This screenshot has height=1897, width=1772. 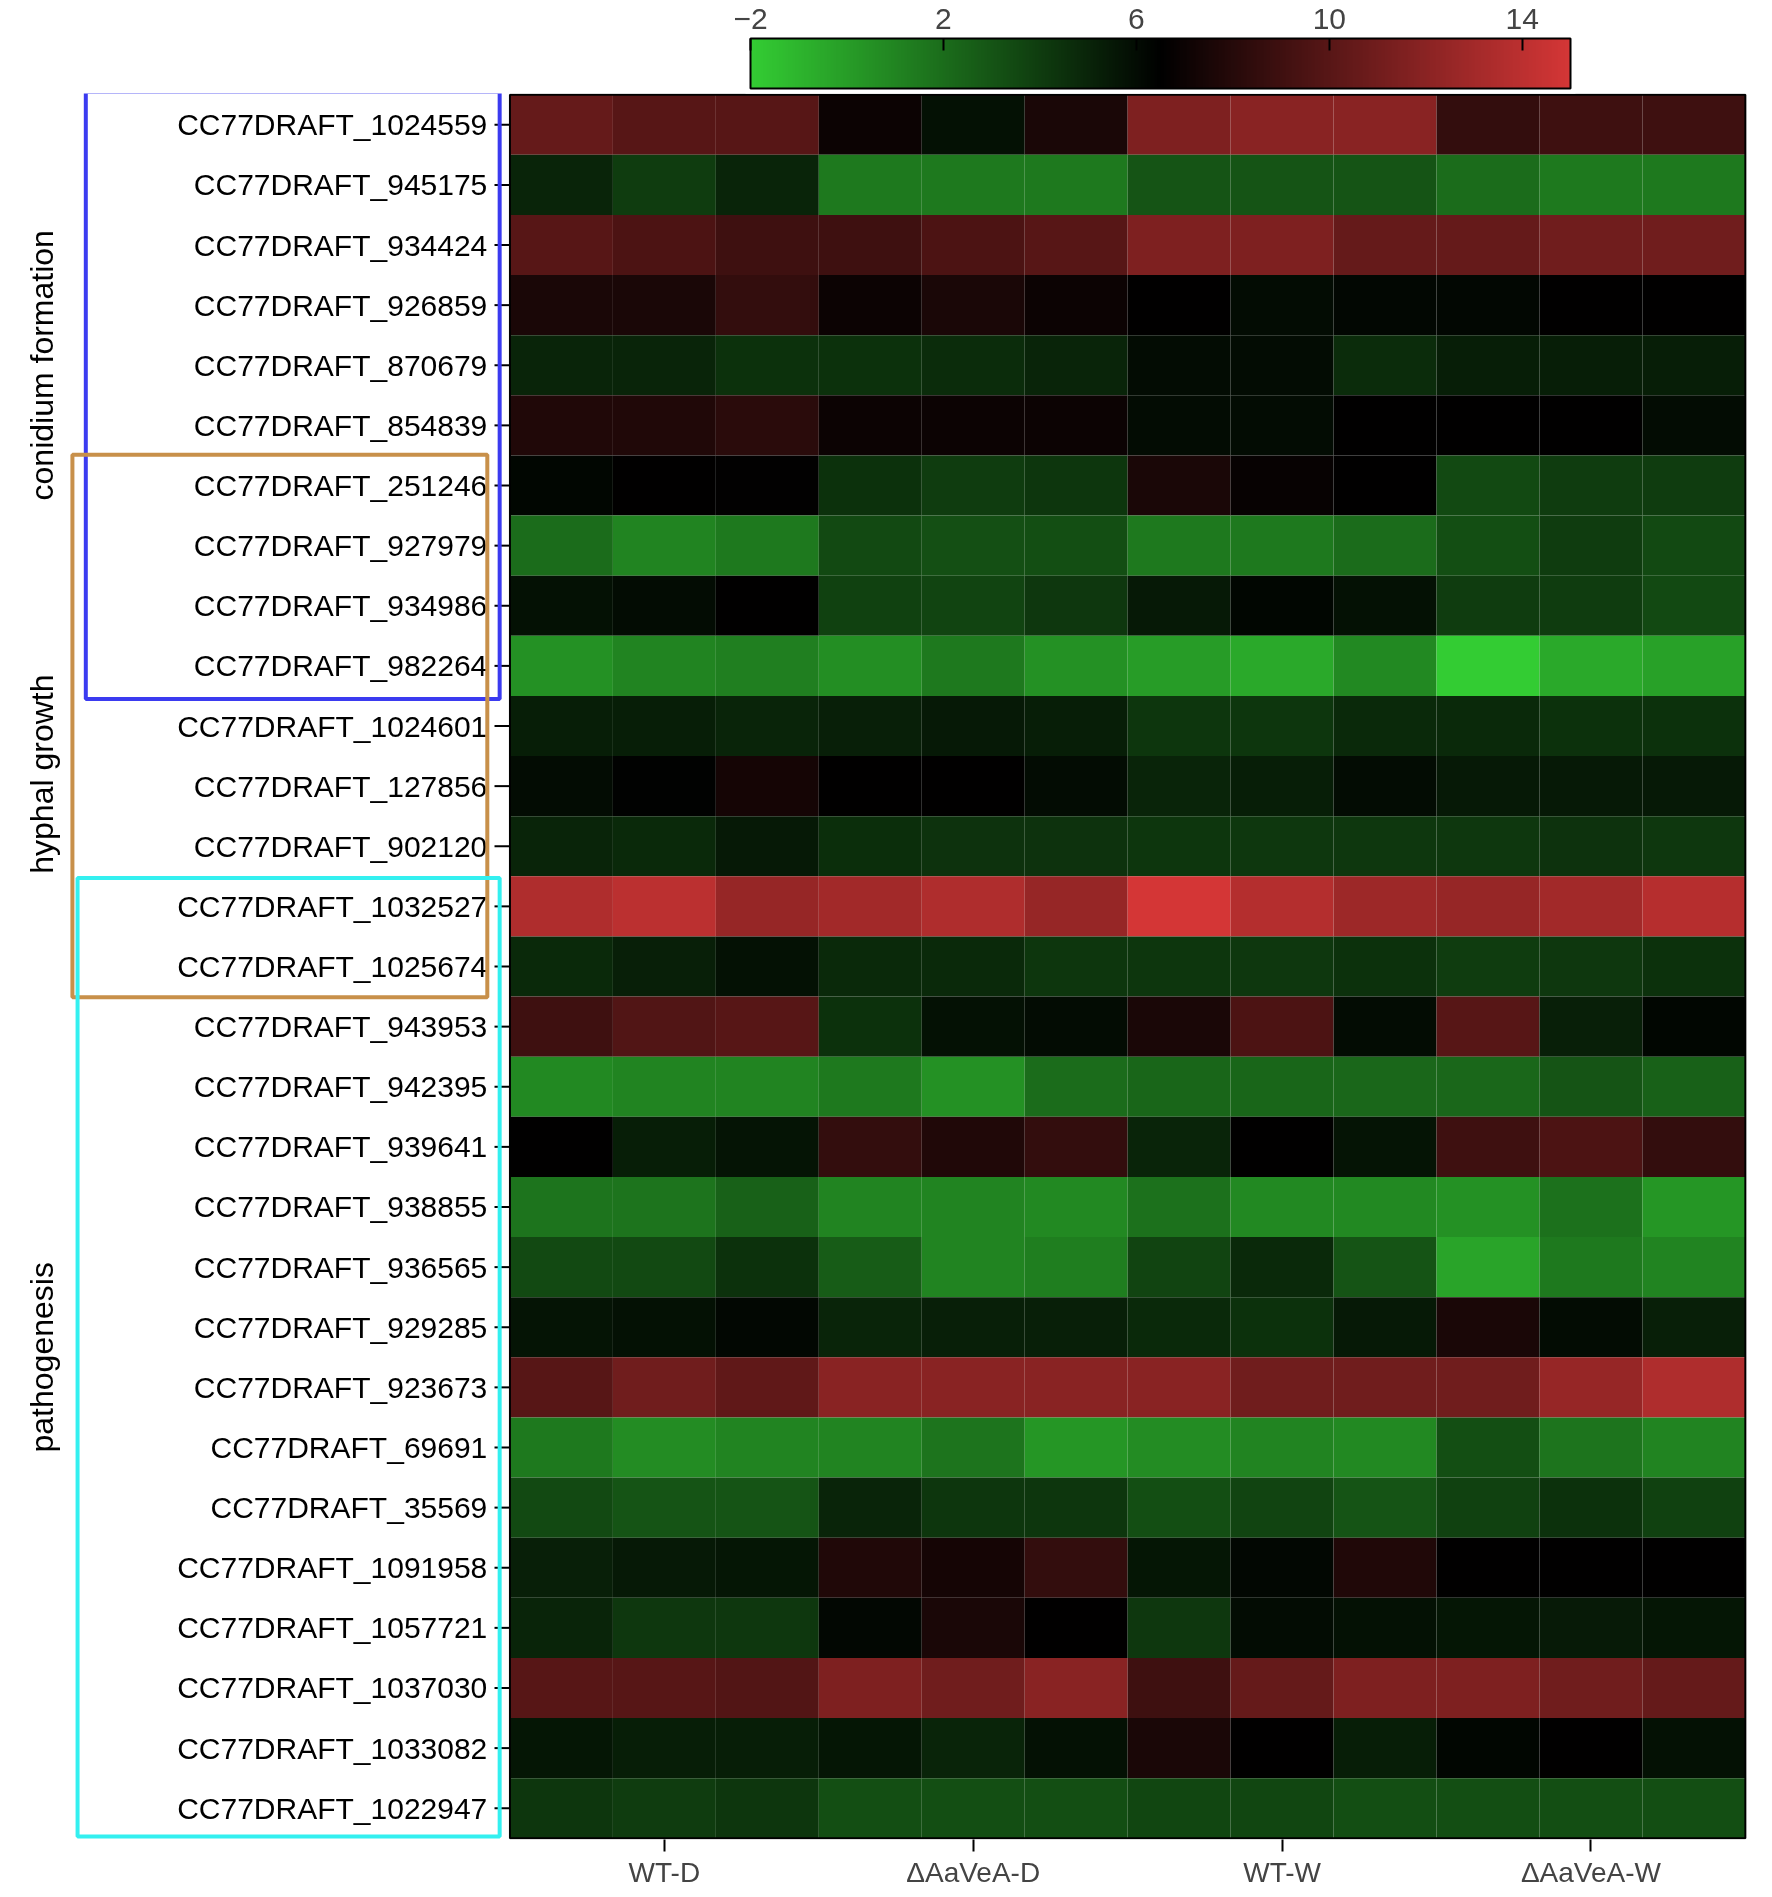 I want to click on y-tick-label: CC77DRAFT_982264, so click(x=340, y=666).